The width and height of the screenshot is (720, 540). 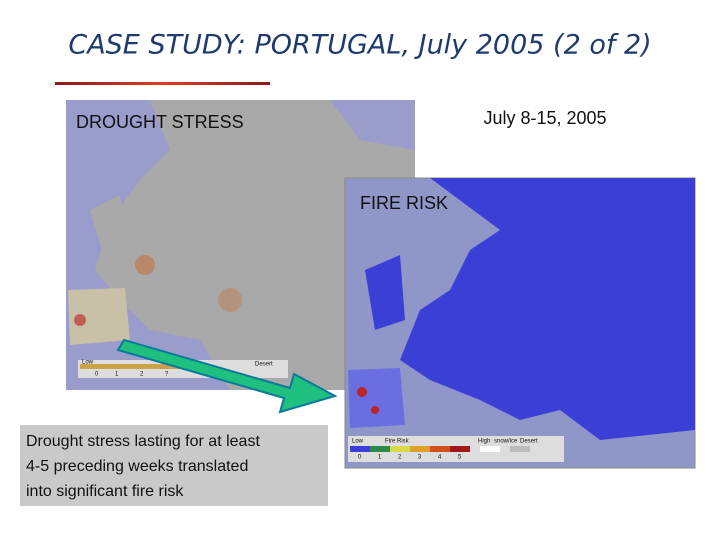 What do you see at coordinates (130, 366) in the screenshot?
I see `legend-scale` at bounding box center [130, 366].